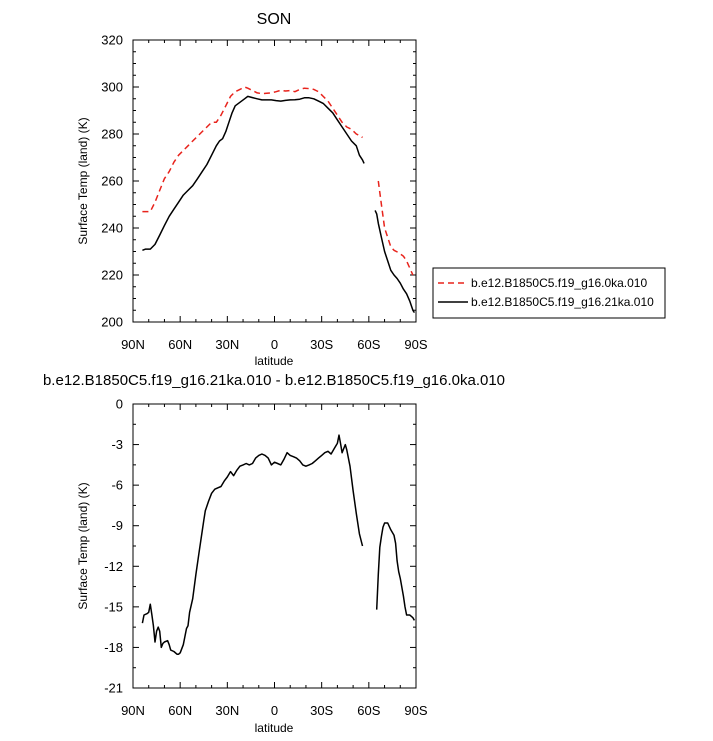 The width and height of the screenshot is (713, 741). What do you see at coordinates (368, 344) in the screenshot?
I see `top-x-tick-label: 60S` at bounding box center [368, 344].